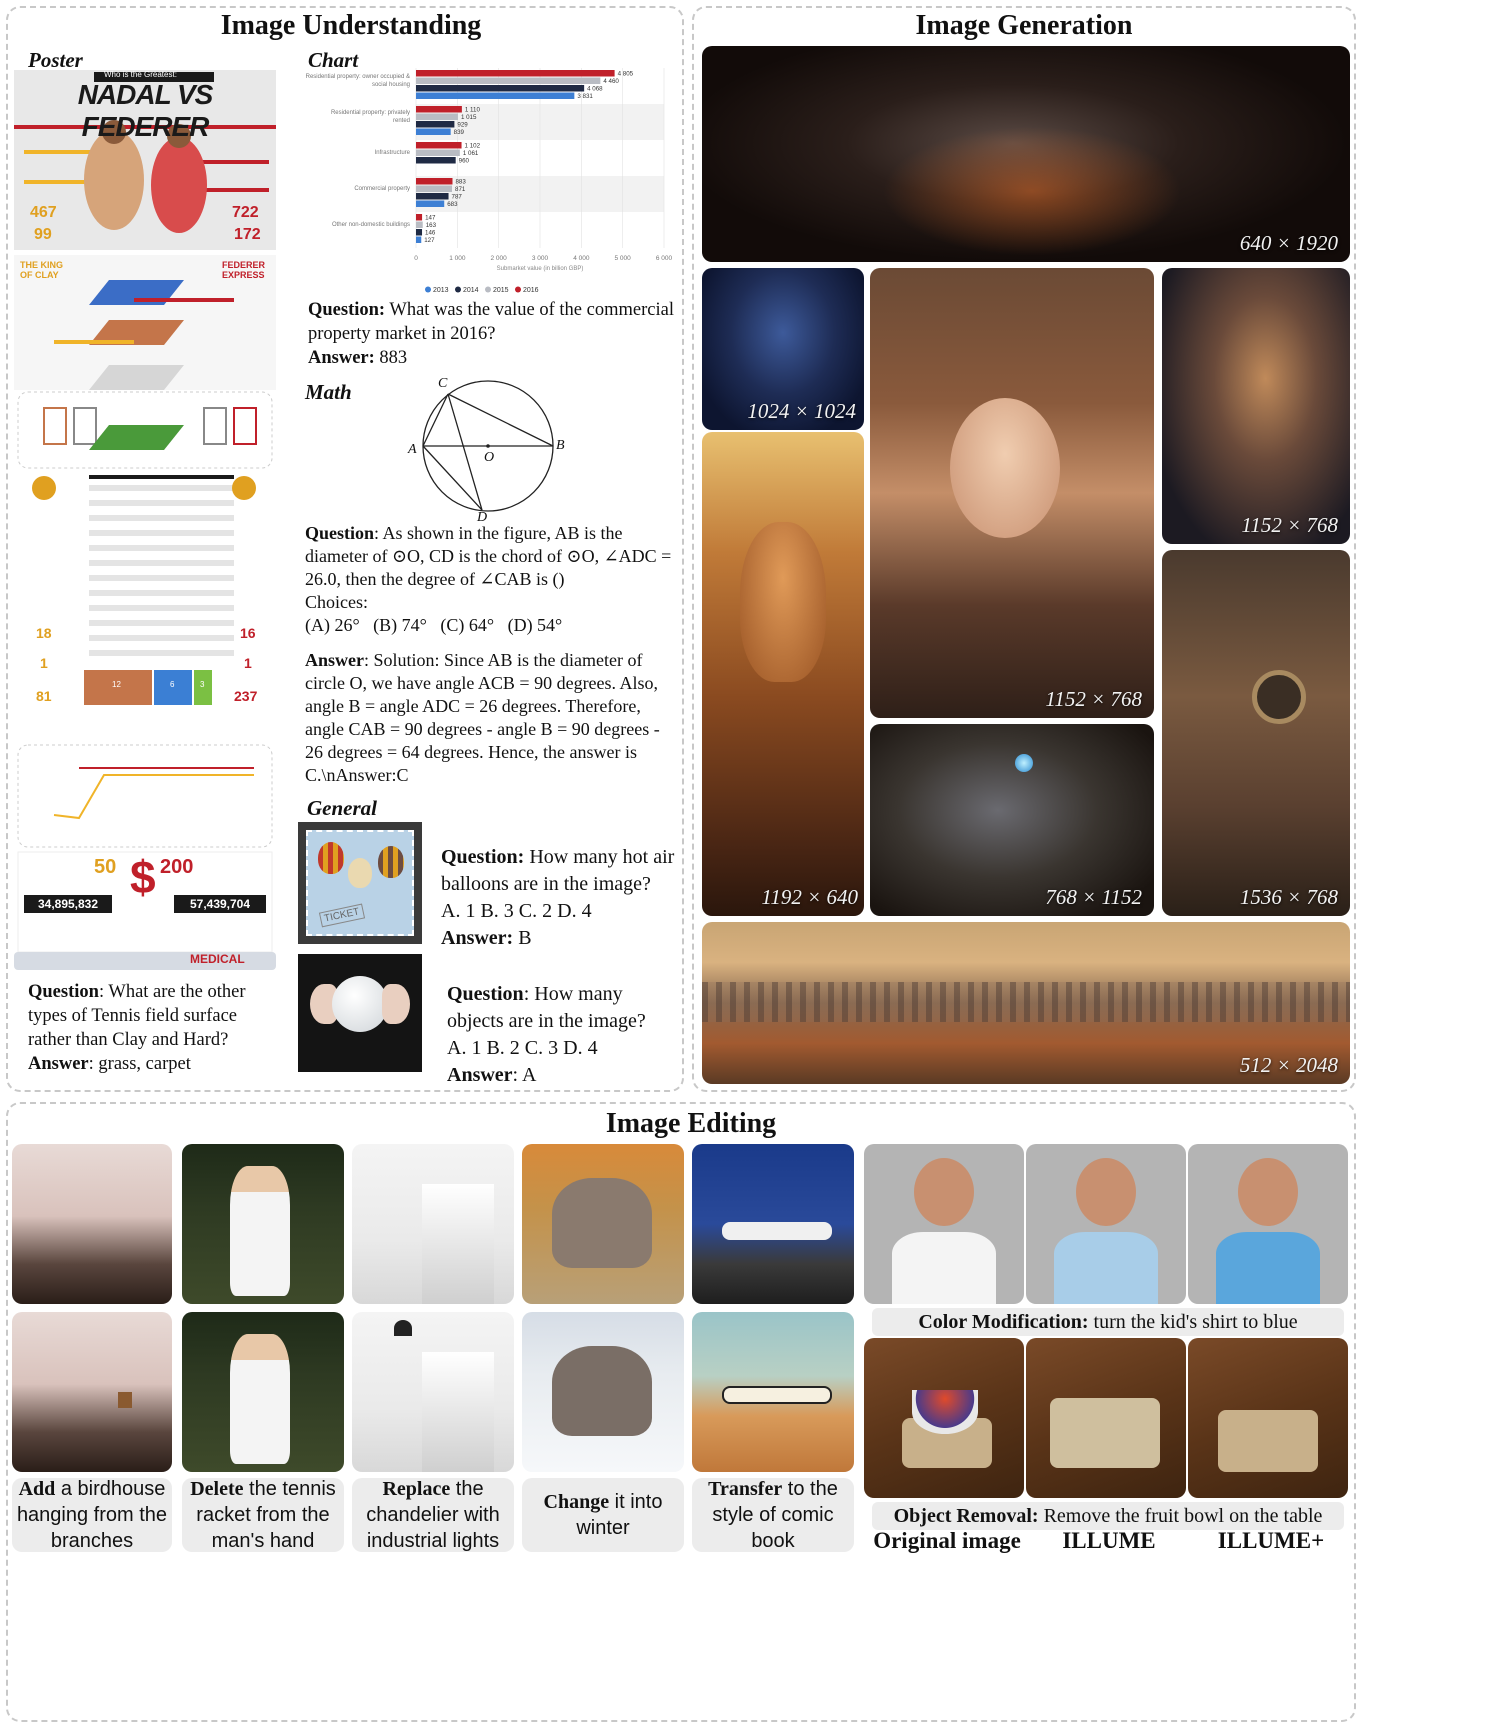 The height and width of the screenshot is (1728, 1500). I want to click on poster-graphic, so click(145, 520).